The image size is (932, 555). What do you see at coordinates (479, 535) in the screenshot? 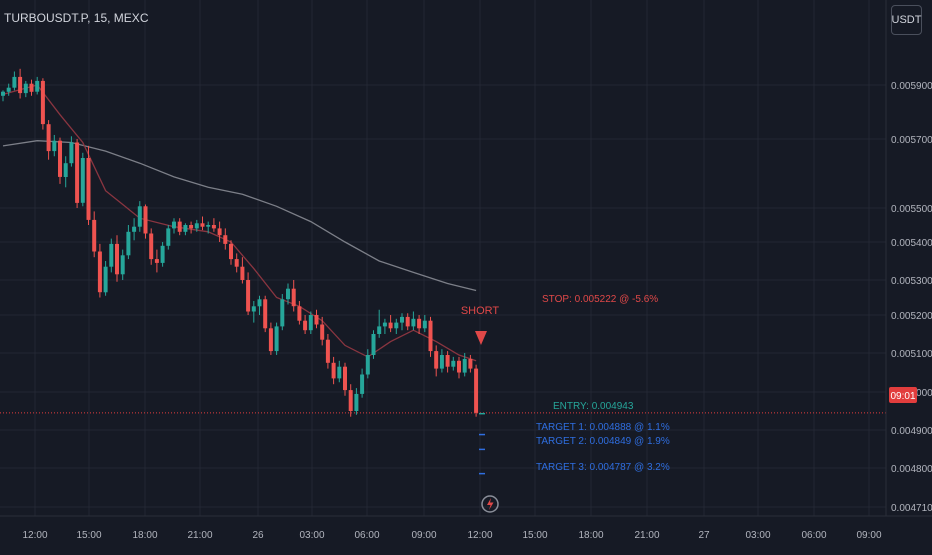
I see `x-tick-label: 12:00` at bounding box center [479, 535].